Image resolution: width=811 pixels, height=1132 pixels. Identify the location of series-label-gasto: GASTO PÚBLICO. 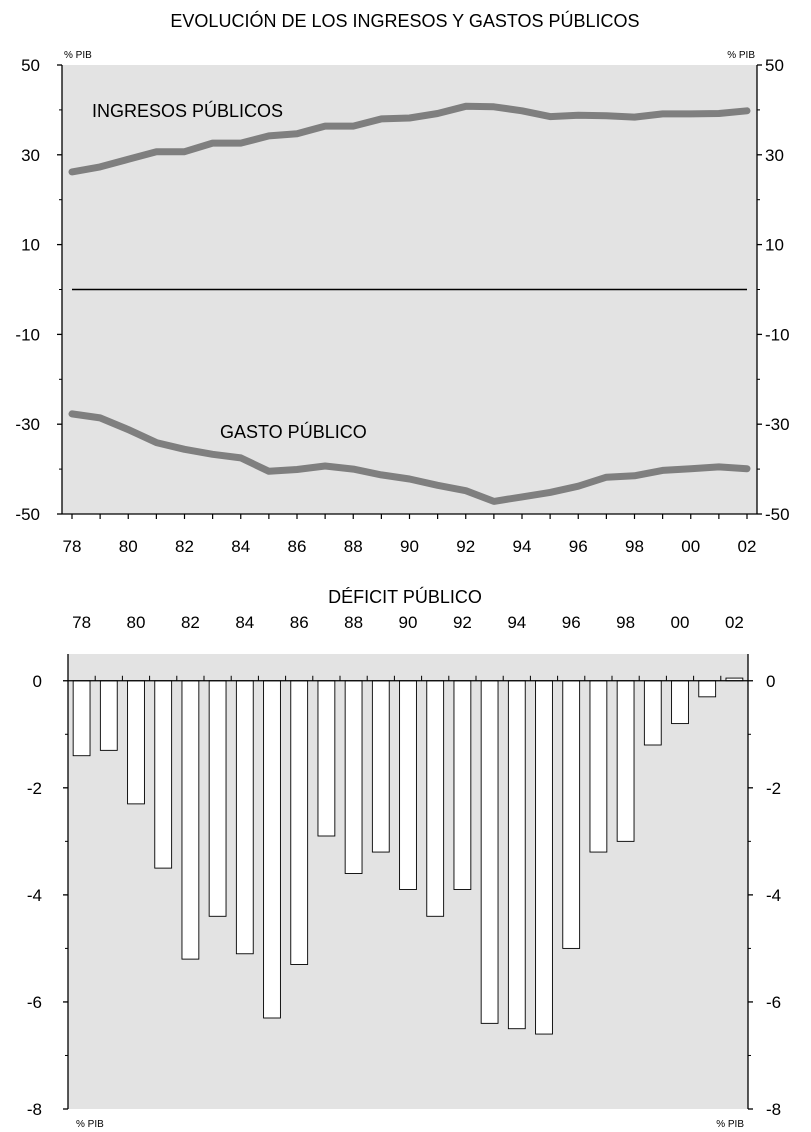
(293, 431).